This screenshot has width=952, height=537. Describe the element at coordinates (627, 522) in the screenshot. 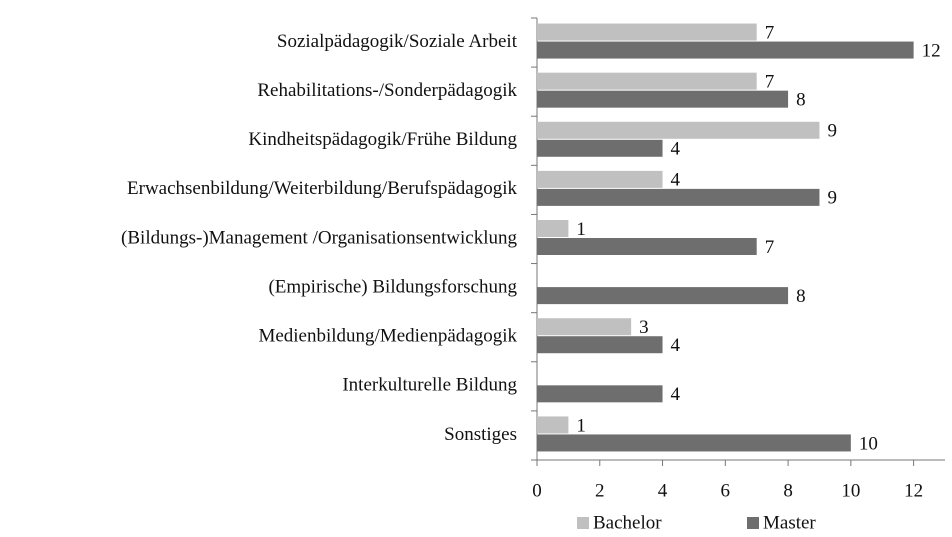

I see `legend-label: Bachelor` at that location.